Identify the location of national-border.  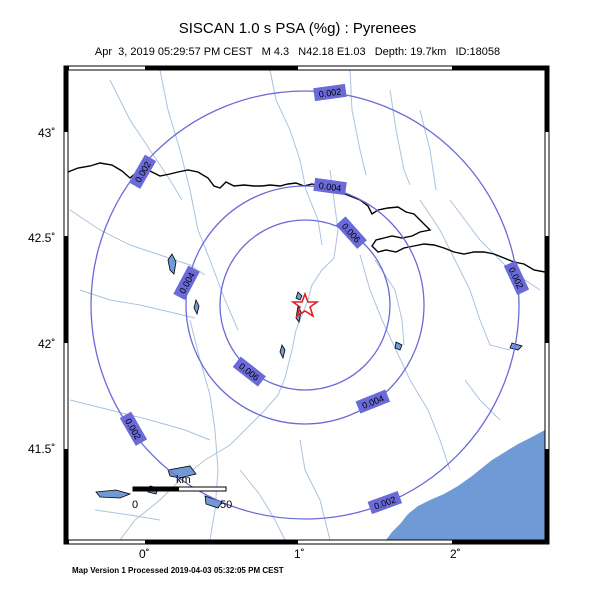
(306, 217).